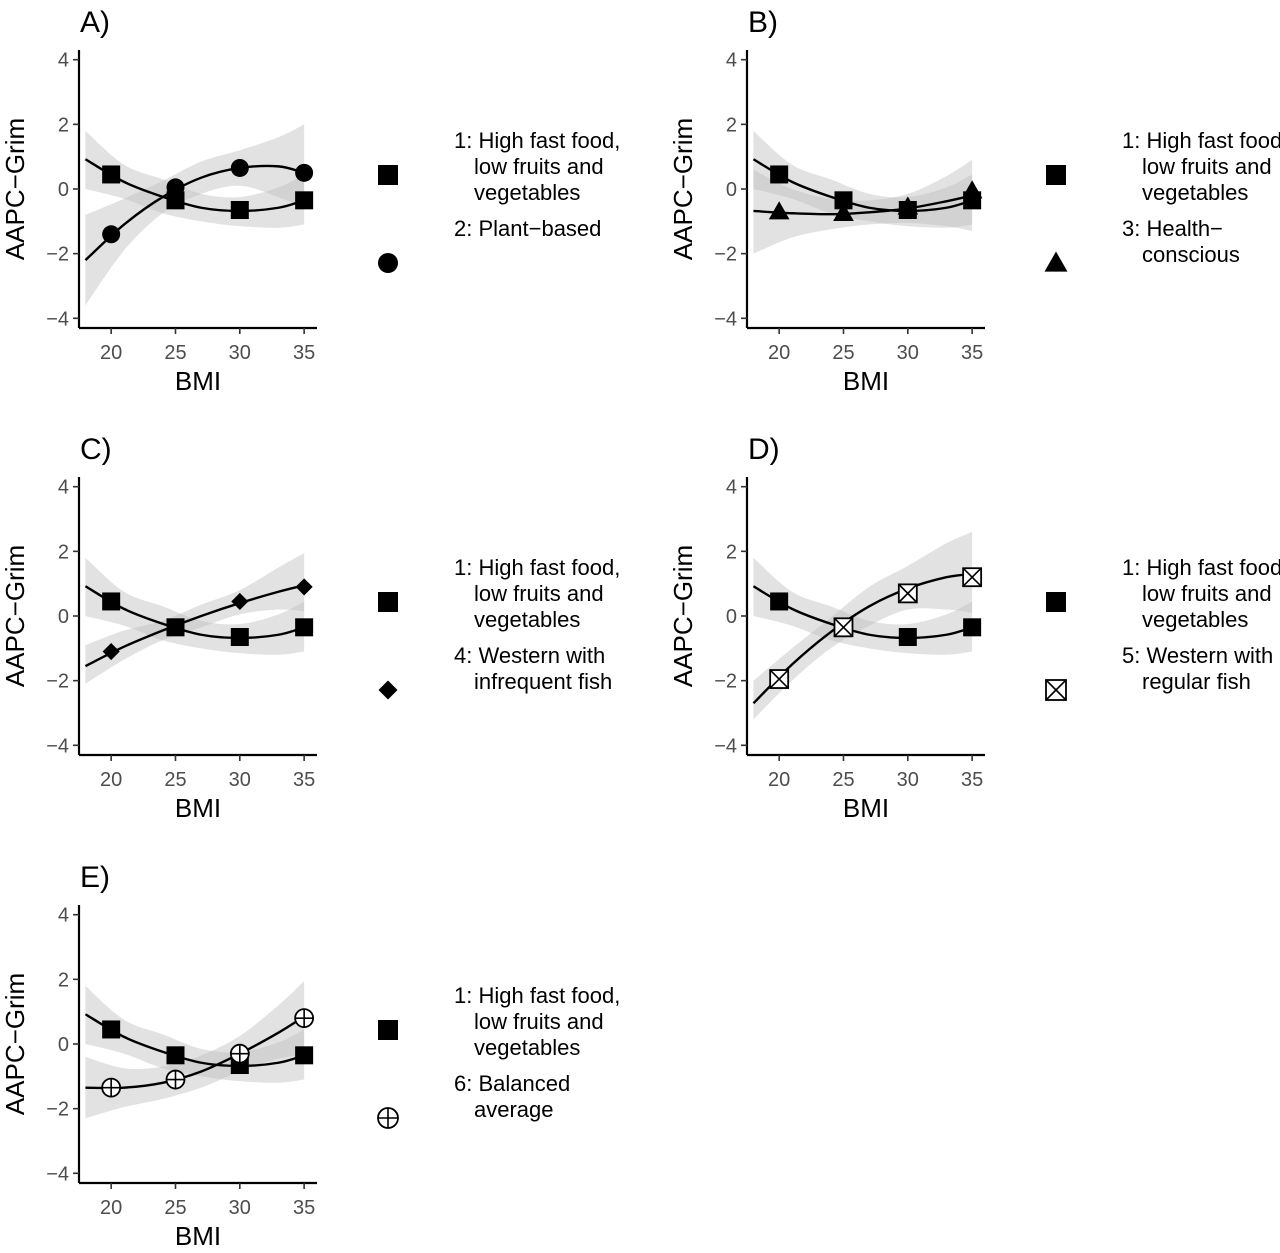 This screenshot has height=1253, width=1280. What do you see at coordinates (96, 449) in the screenshot?
I see `panel-label: C)` at bounding box center [96, 449].